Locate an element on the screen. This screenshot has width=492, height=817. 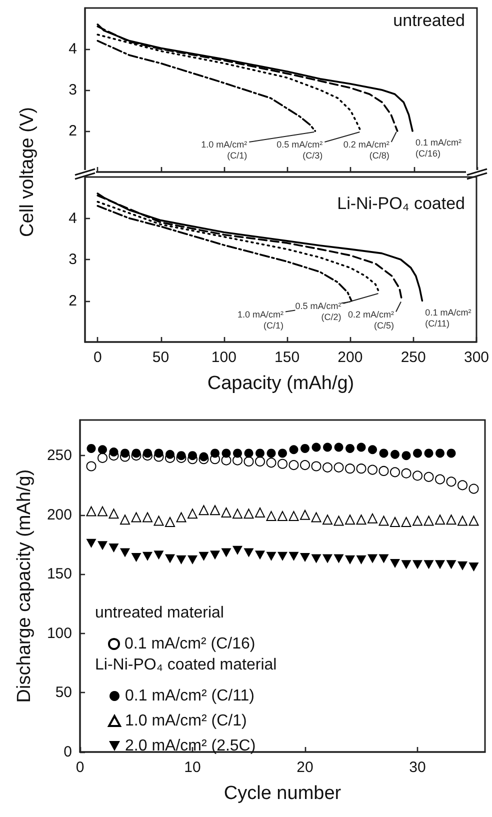
annotation: Li-Ni-PO₄ coated material is located at coordinates (186, 665).